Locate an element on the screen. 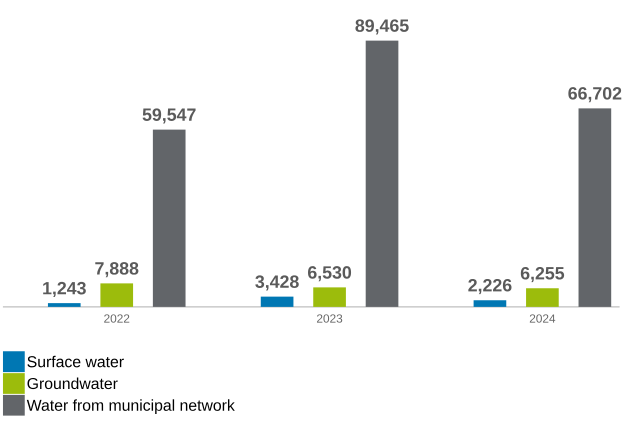 The width and height of the screenshot is (623, 432). x-tick-label: 2022 is located at coordinates (117, 318).